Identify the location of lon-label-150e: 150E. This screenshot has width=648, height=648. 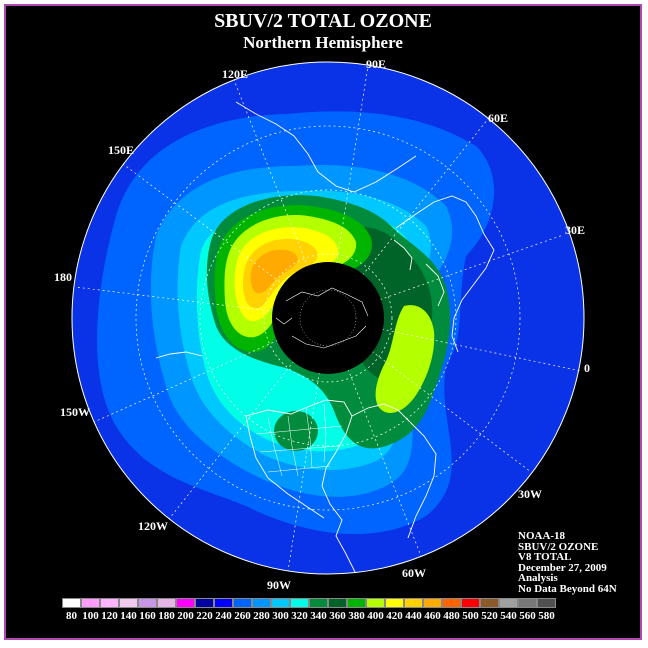
(121, 150).